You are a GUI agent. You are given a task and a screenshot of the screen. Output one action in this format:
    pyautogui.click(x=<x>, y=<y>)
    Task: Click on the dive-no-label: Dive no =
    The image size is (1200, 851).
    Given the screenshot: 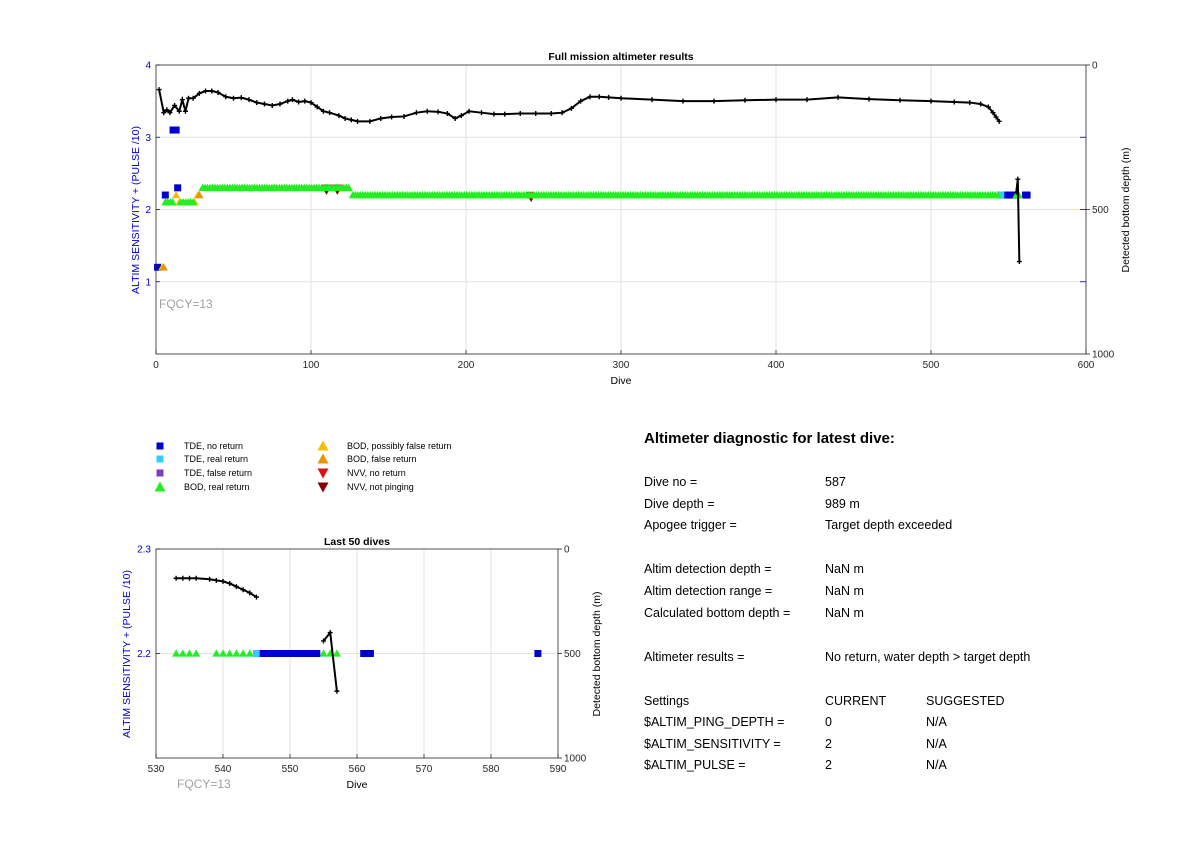 What is the action you would take?
    pyautogui.click(x=671, y=482)
    